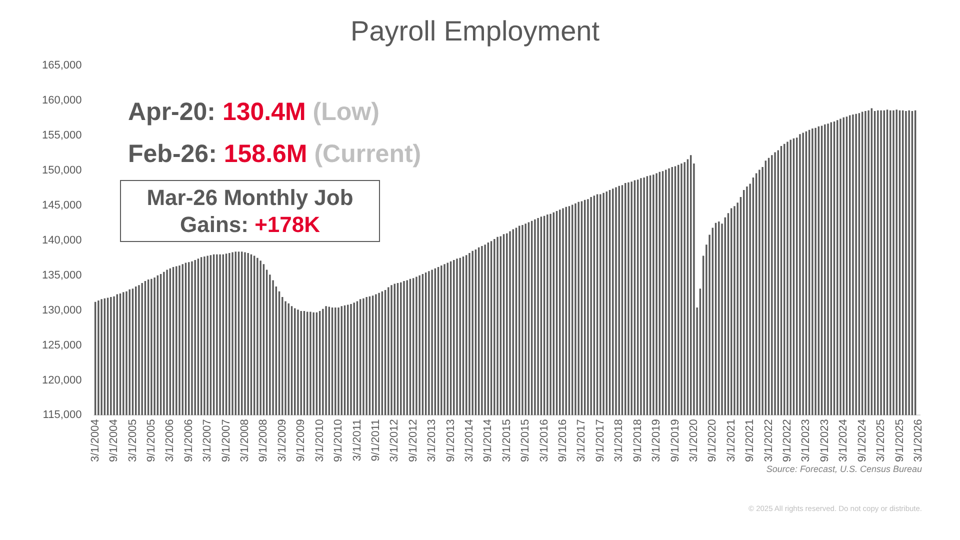  What do you see at coordinates (862, 440) in the screenshot?
I see `x-tick-label: 9/1/2024` at bounding box center [862, 440].